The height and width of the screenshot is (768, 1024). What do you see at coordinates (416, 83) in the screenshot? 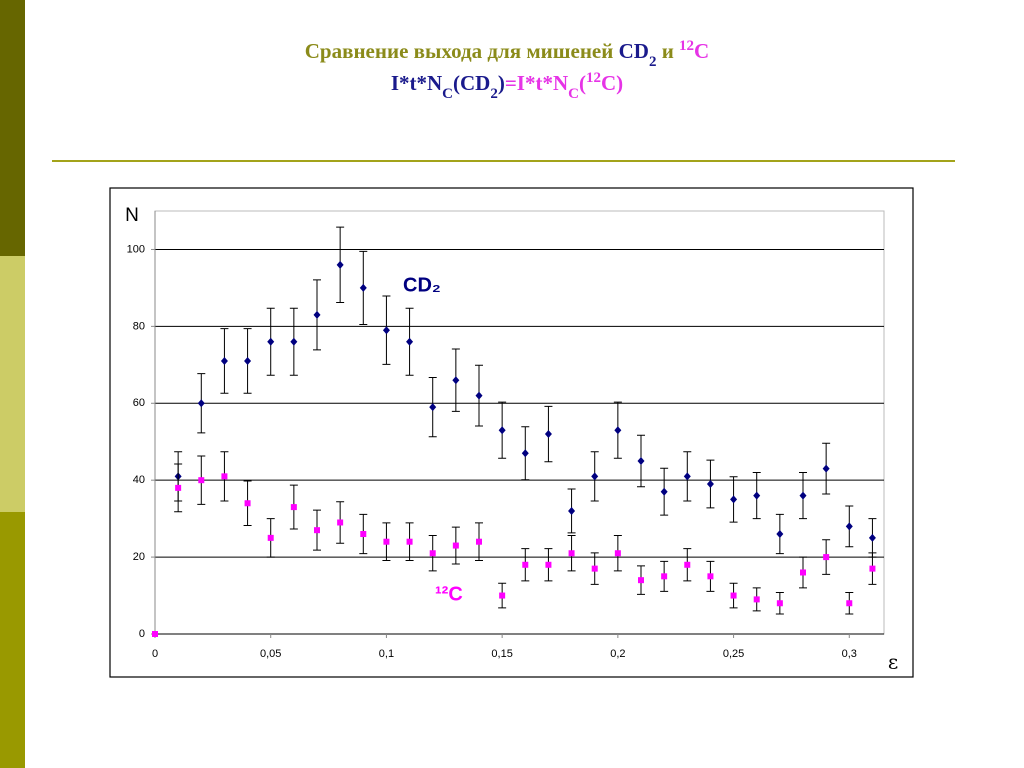
I see `title-segment: I*t*N` at bounding box center [416, 83].